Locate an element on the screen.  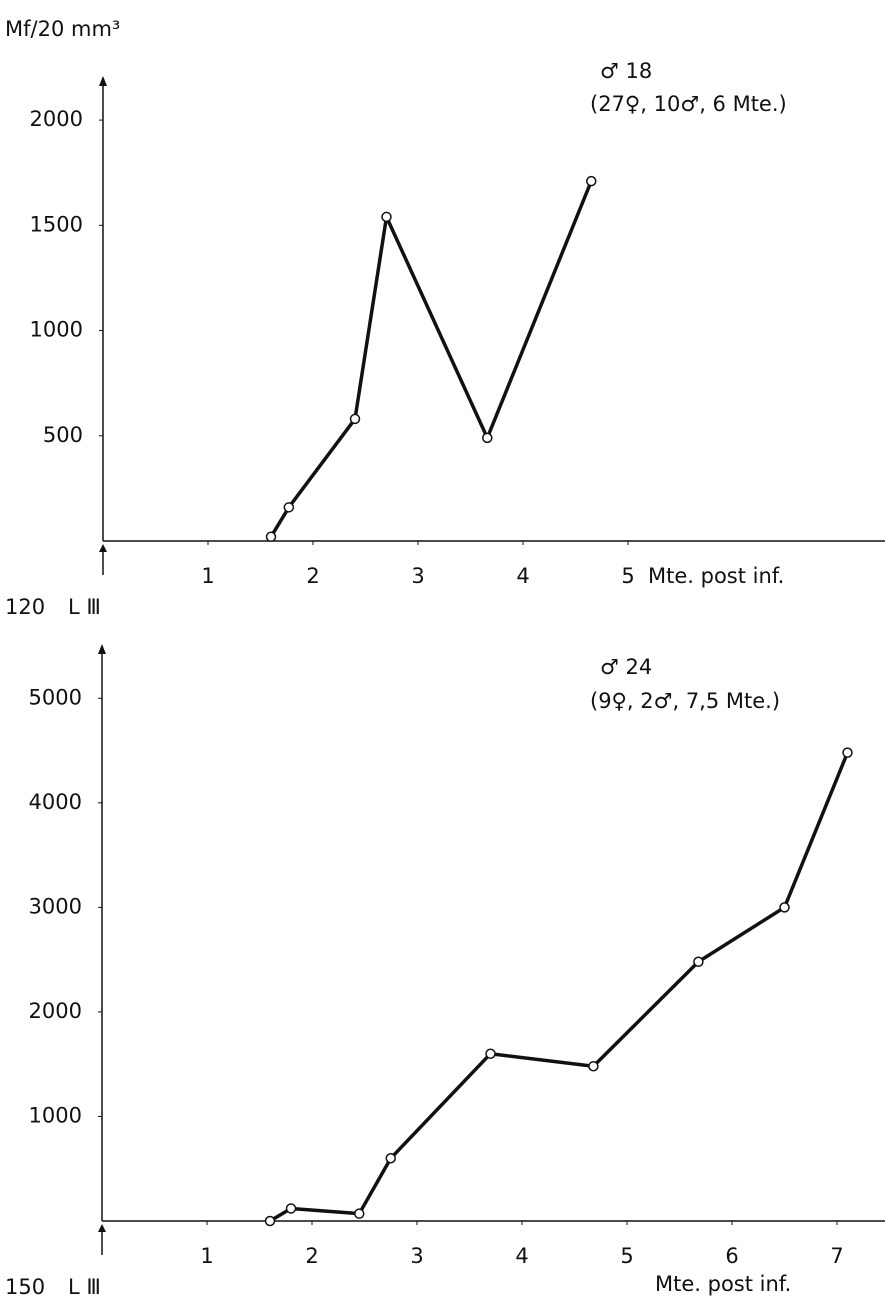
data-line is located at coordinates (431, 359).